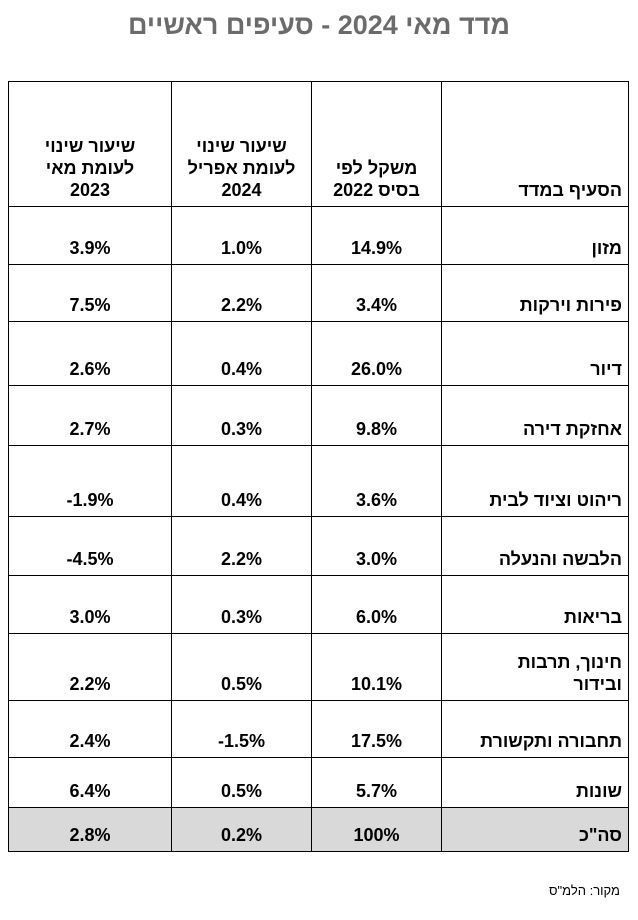  Describe the element at coordinates (376, 415) in the screenshot. I see `row-weight: 9.8%` at that location.